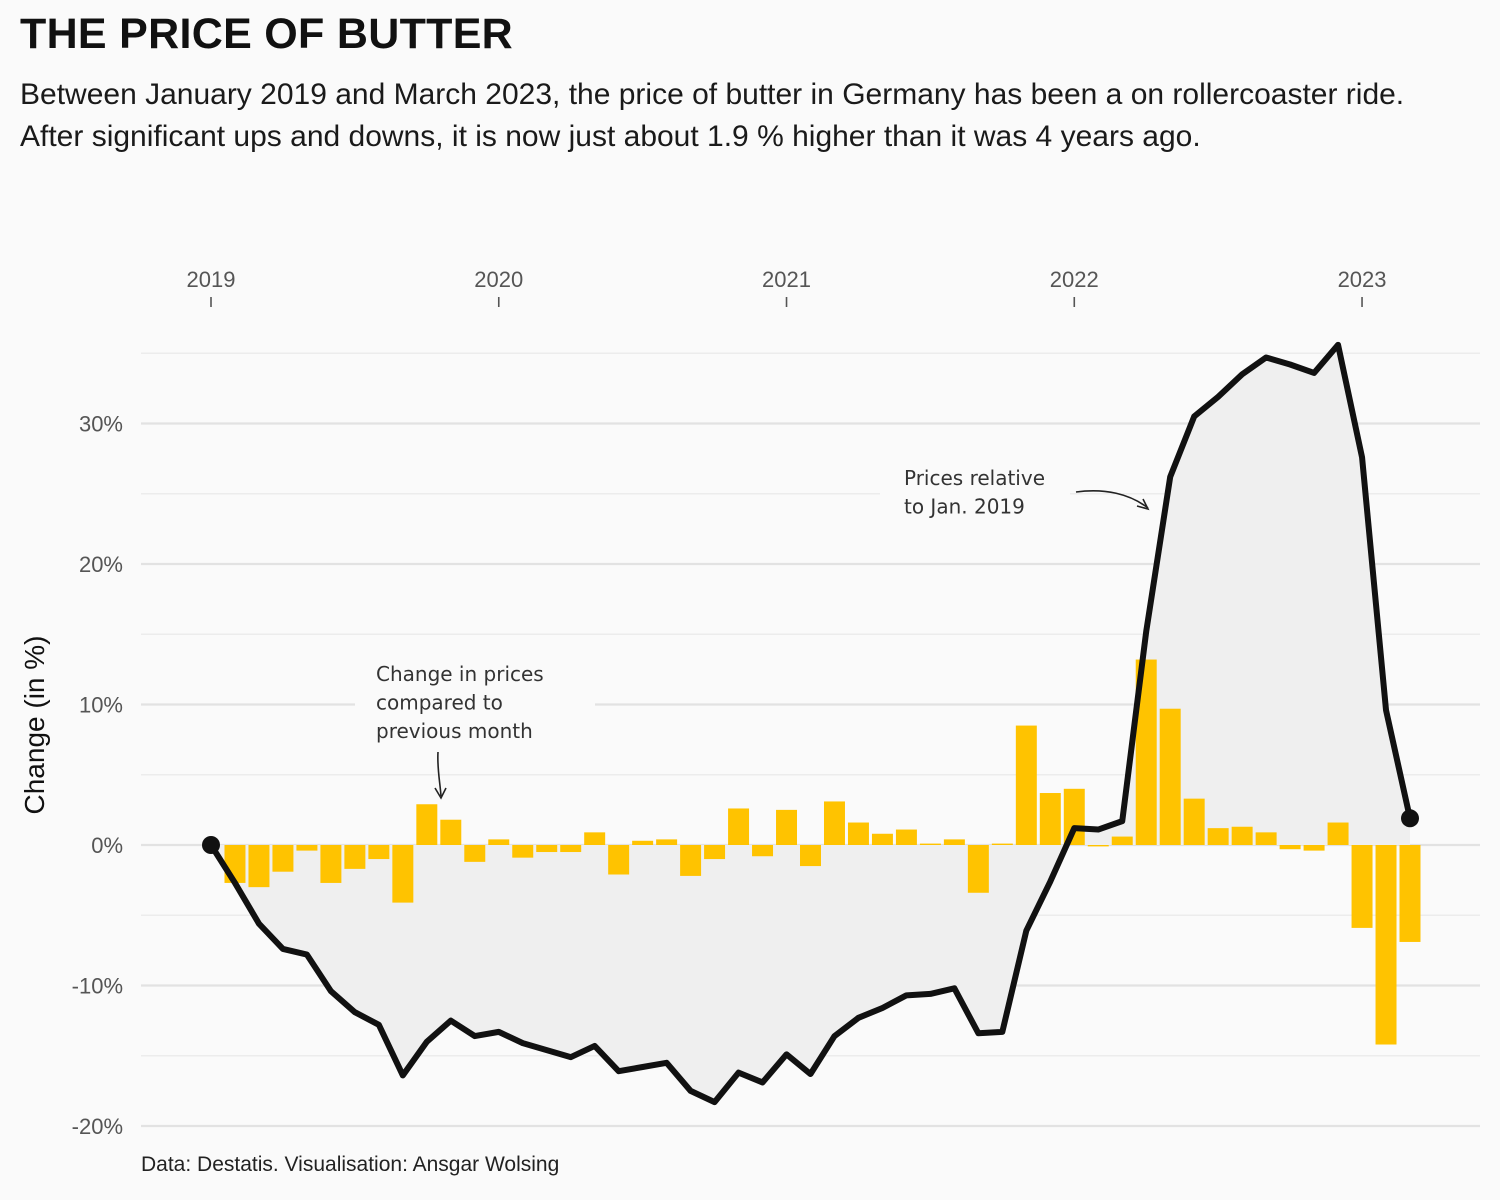 This screenshot has width=1500, height=1200. Describe the element at coordinates (1143, 504) in the screenshot. I see `annotation-2-arrowhead` at that location.